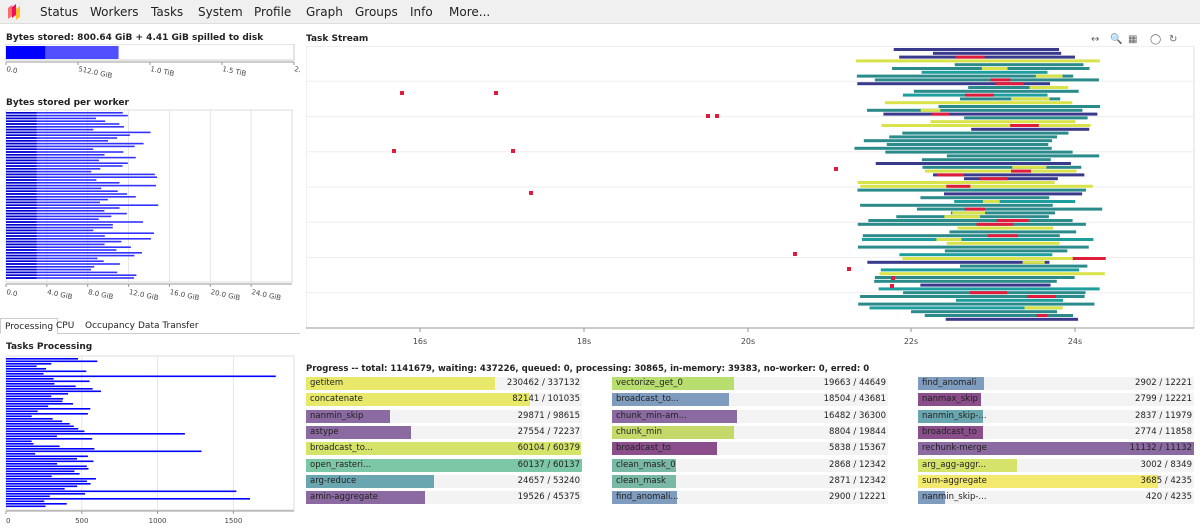 The image size is (1200, 531). I want to click on nav-profile: Profile, so click(273, 12).